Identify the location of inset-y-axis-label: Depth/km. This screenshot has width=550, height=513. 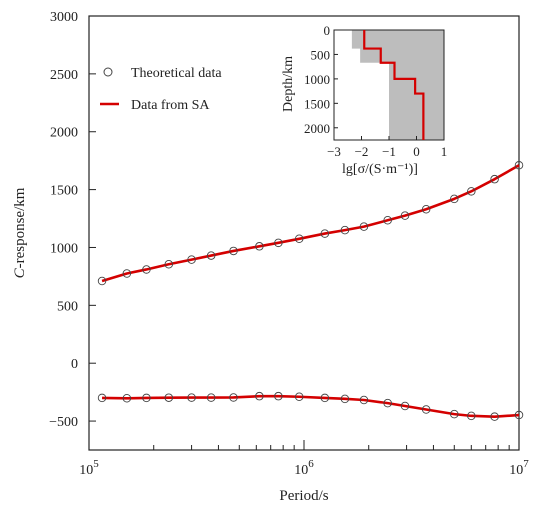
(288, 84).